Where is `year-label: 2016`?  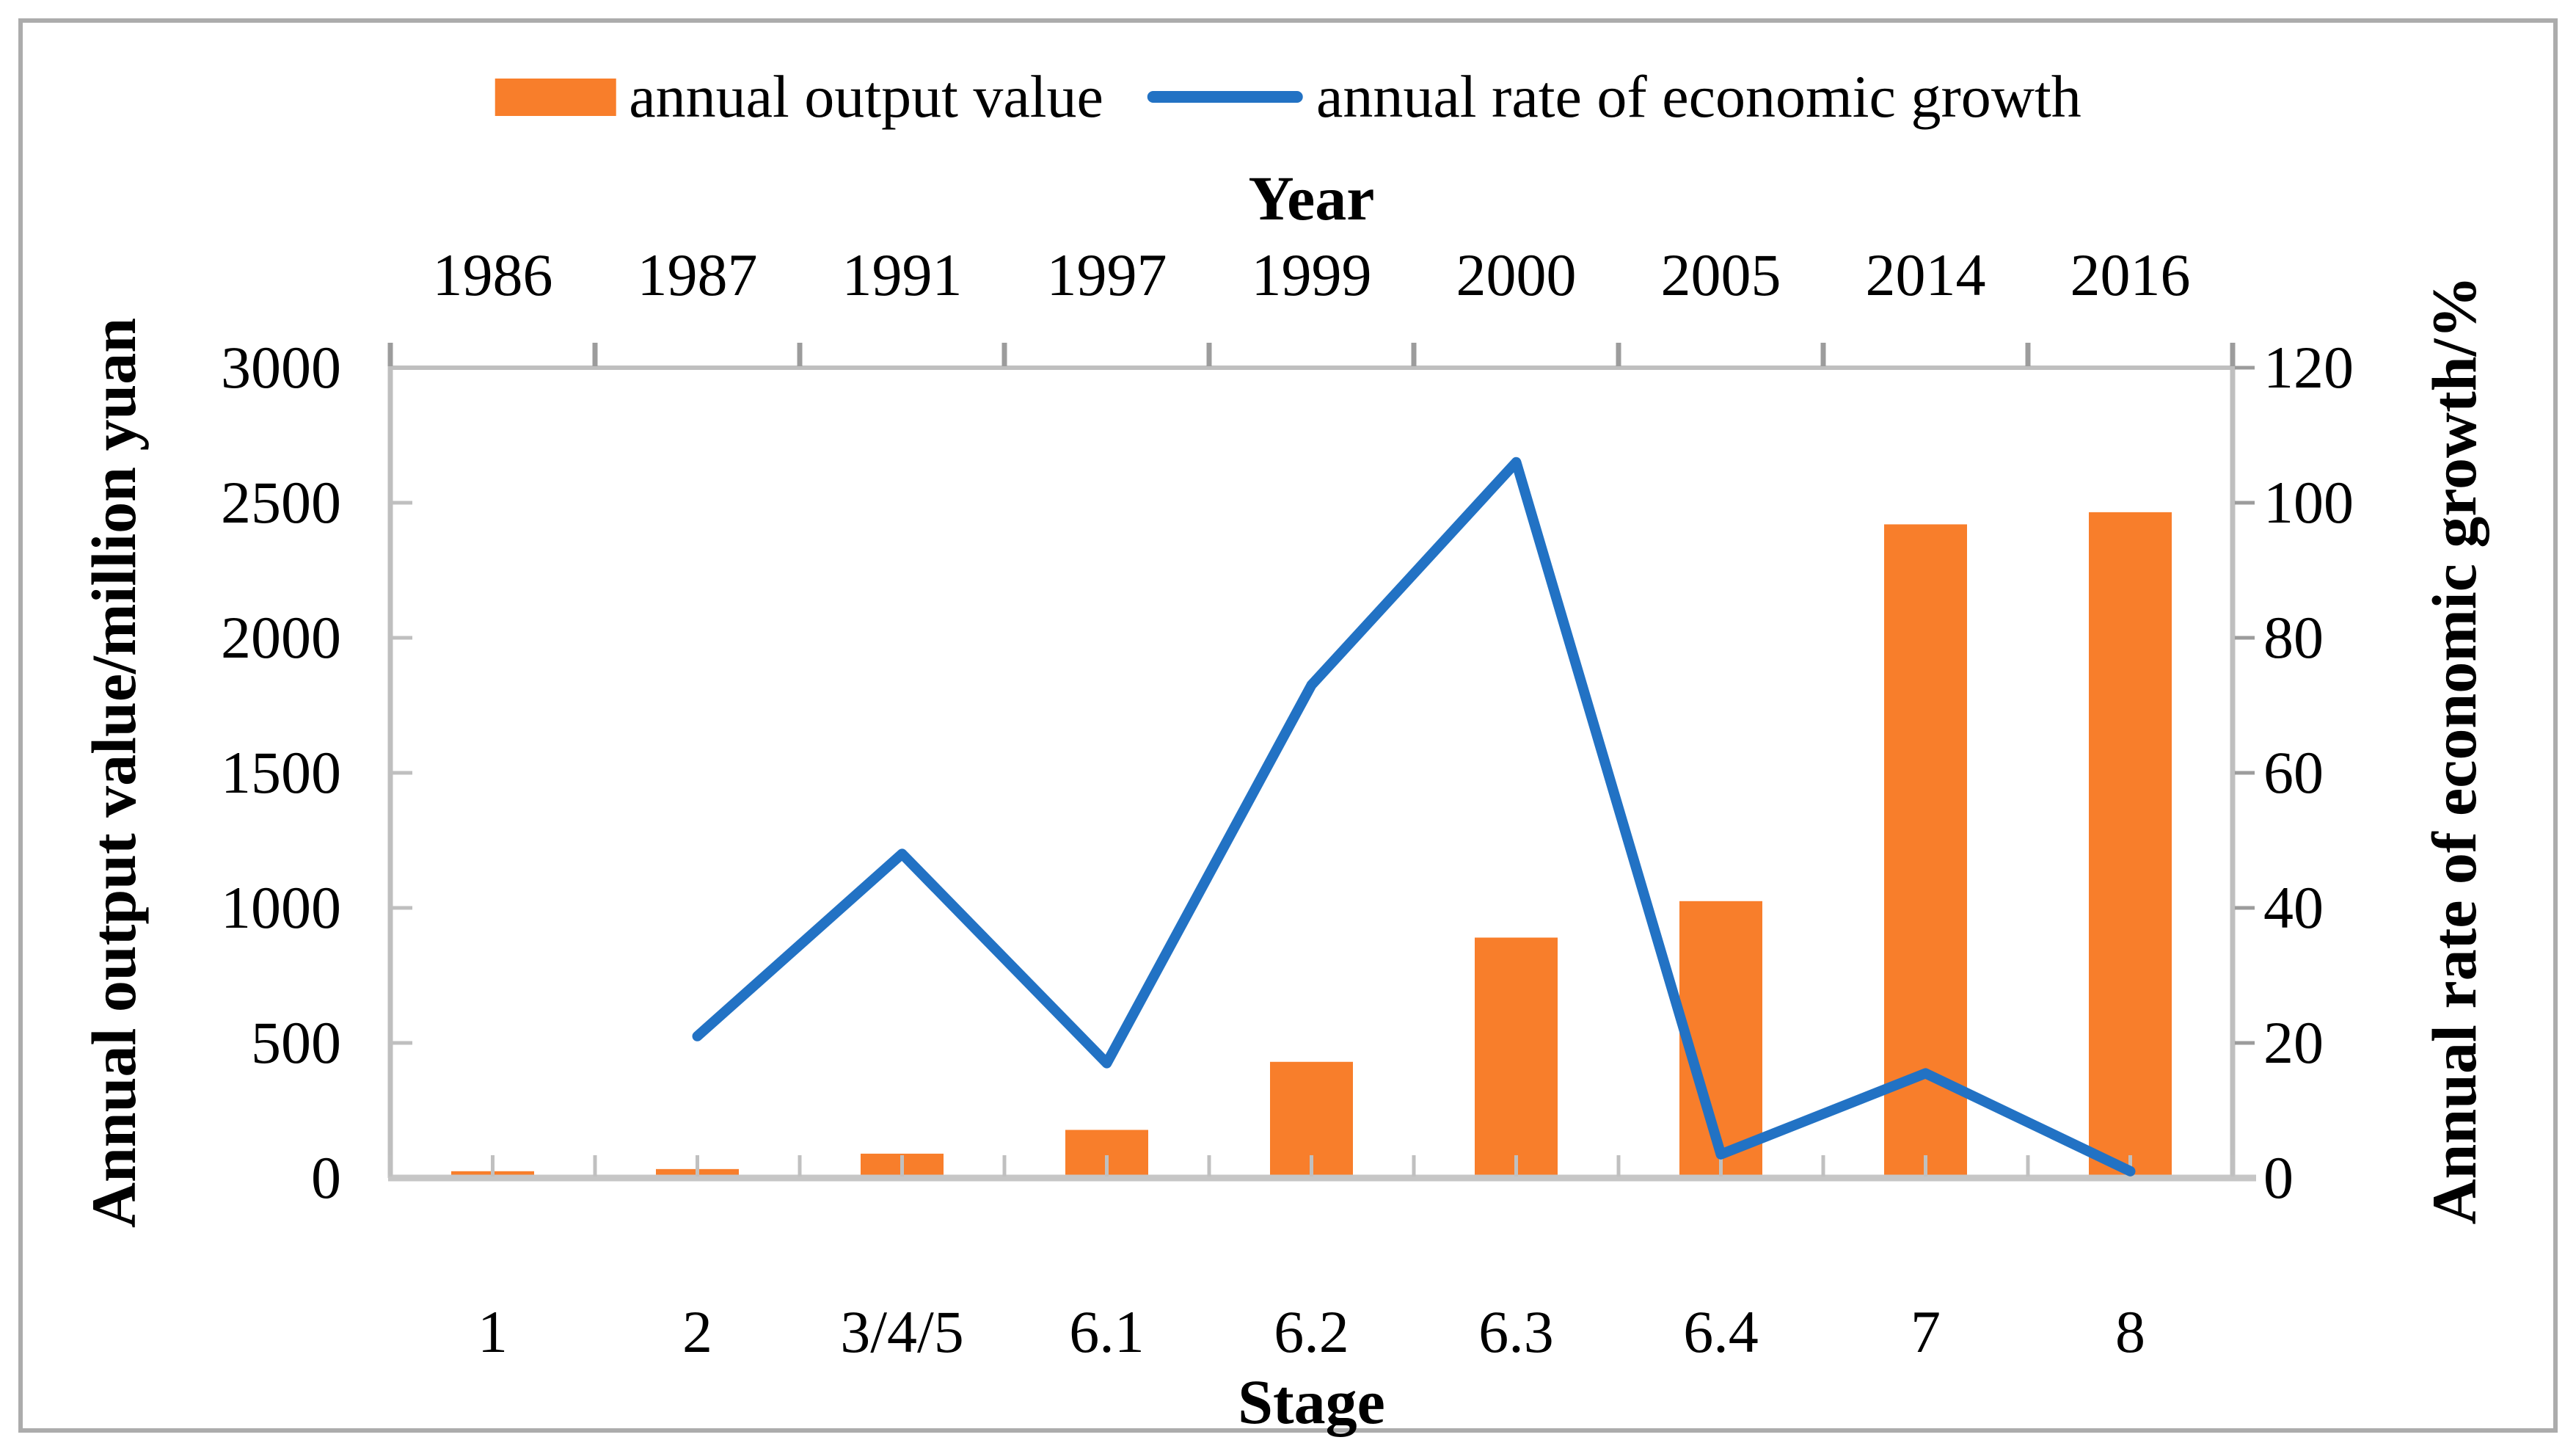
year-label: 2016 is located at coordinates (2131, 274).